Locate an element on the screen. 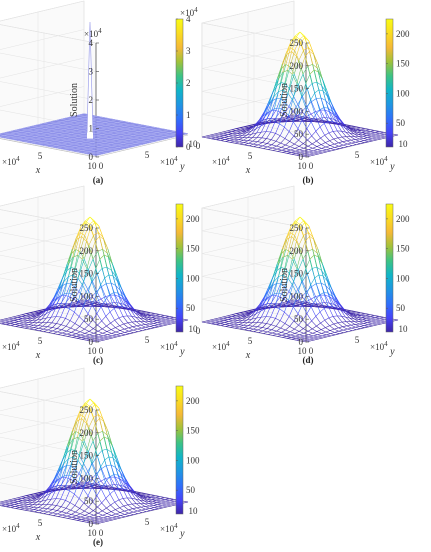 The width and height of the screenshot is (431, 552). x-tick-label: 0 is located at coordinates (198, 146).